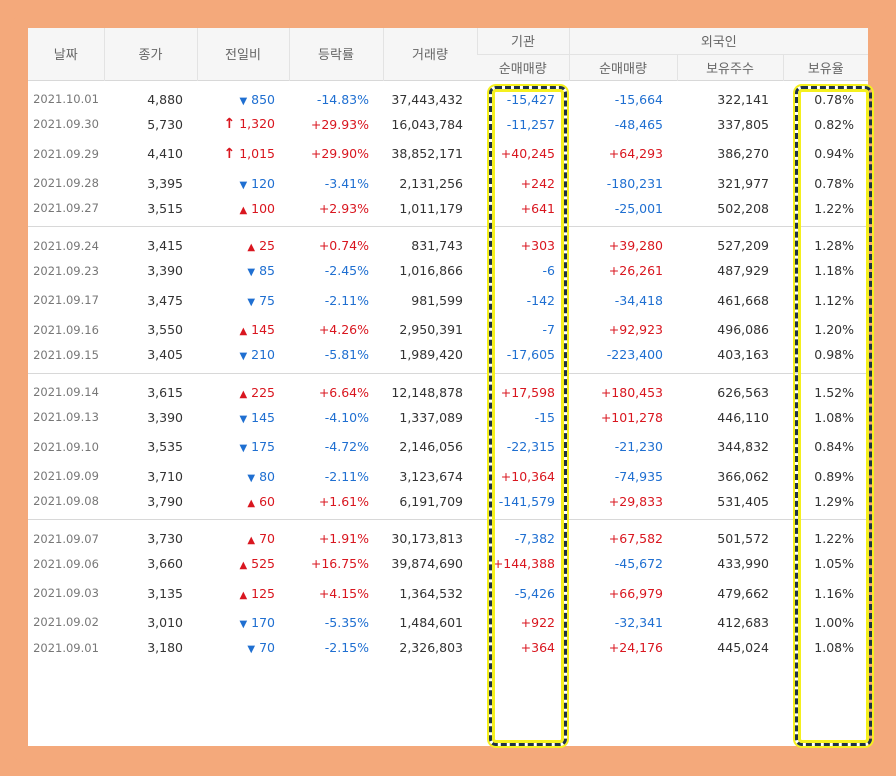 The image size is (896, 776). I want to click on cell-foreign-net: +26,261, so click(635, 271).